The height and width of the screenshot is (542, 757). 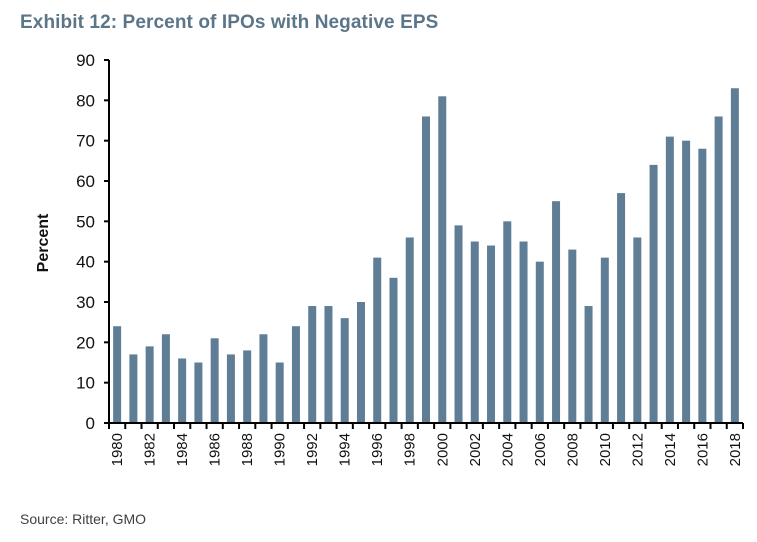 What do you see at coordinates (442, 449) in the screenshot?
I see `x-tick-label: 2000` at bounding box center [442, 449].